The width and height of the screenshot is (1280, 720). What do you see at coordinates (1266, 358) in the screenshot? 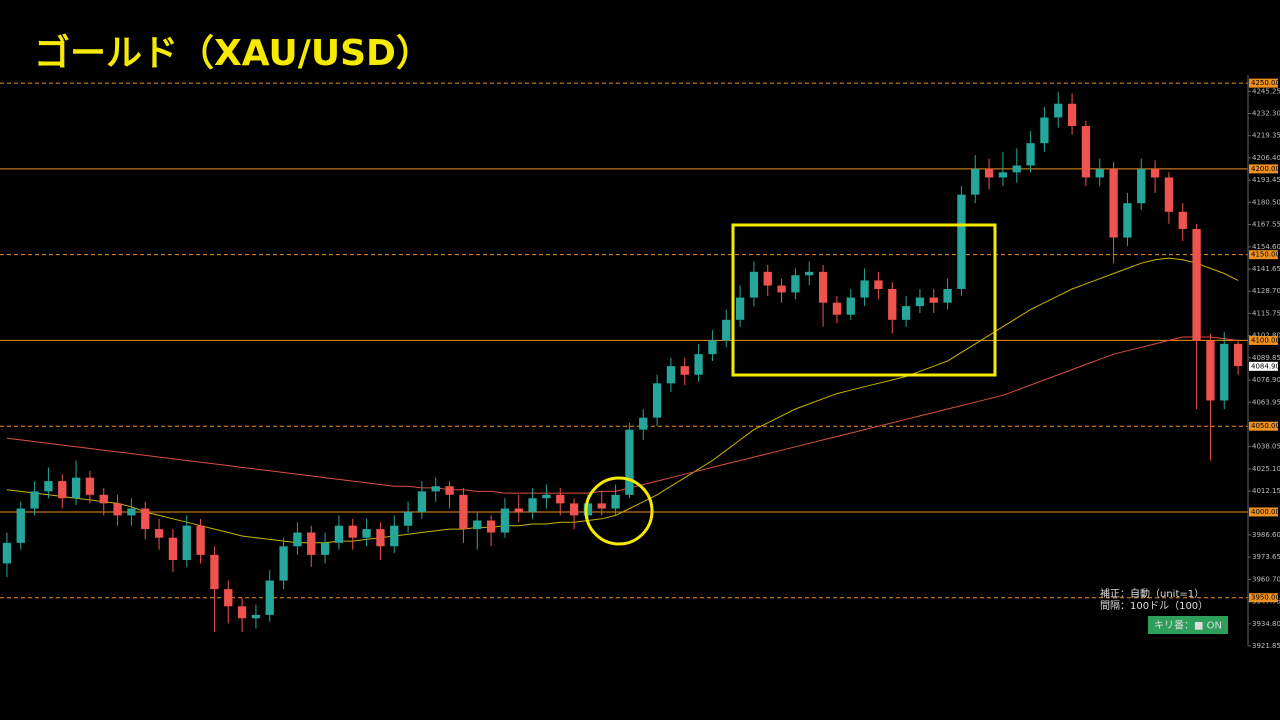
I see `y-tick-label: 4089.85` at bounding box center [1266, 358].